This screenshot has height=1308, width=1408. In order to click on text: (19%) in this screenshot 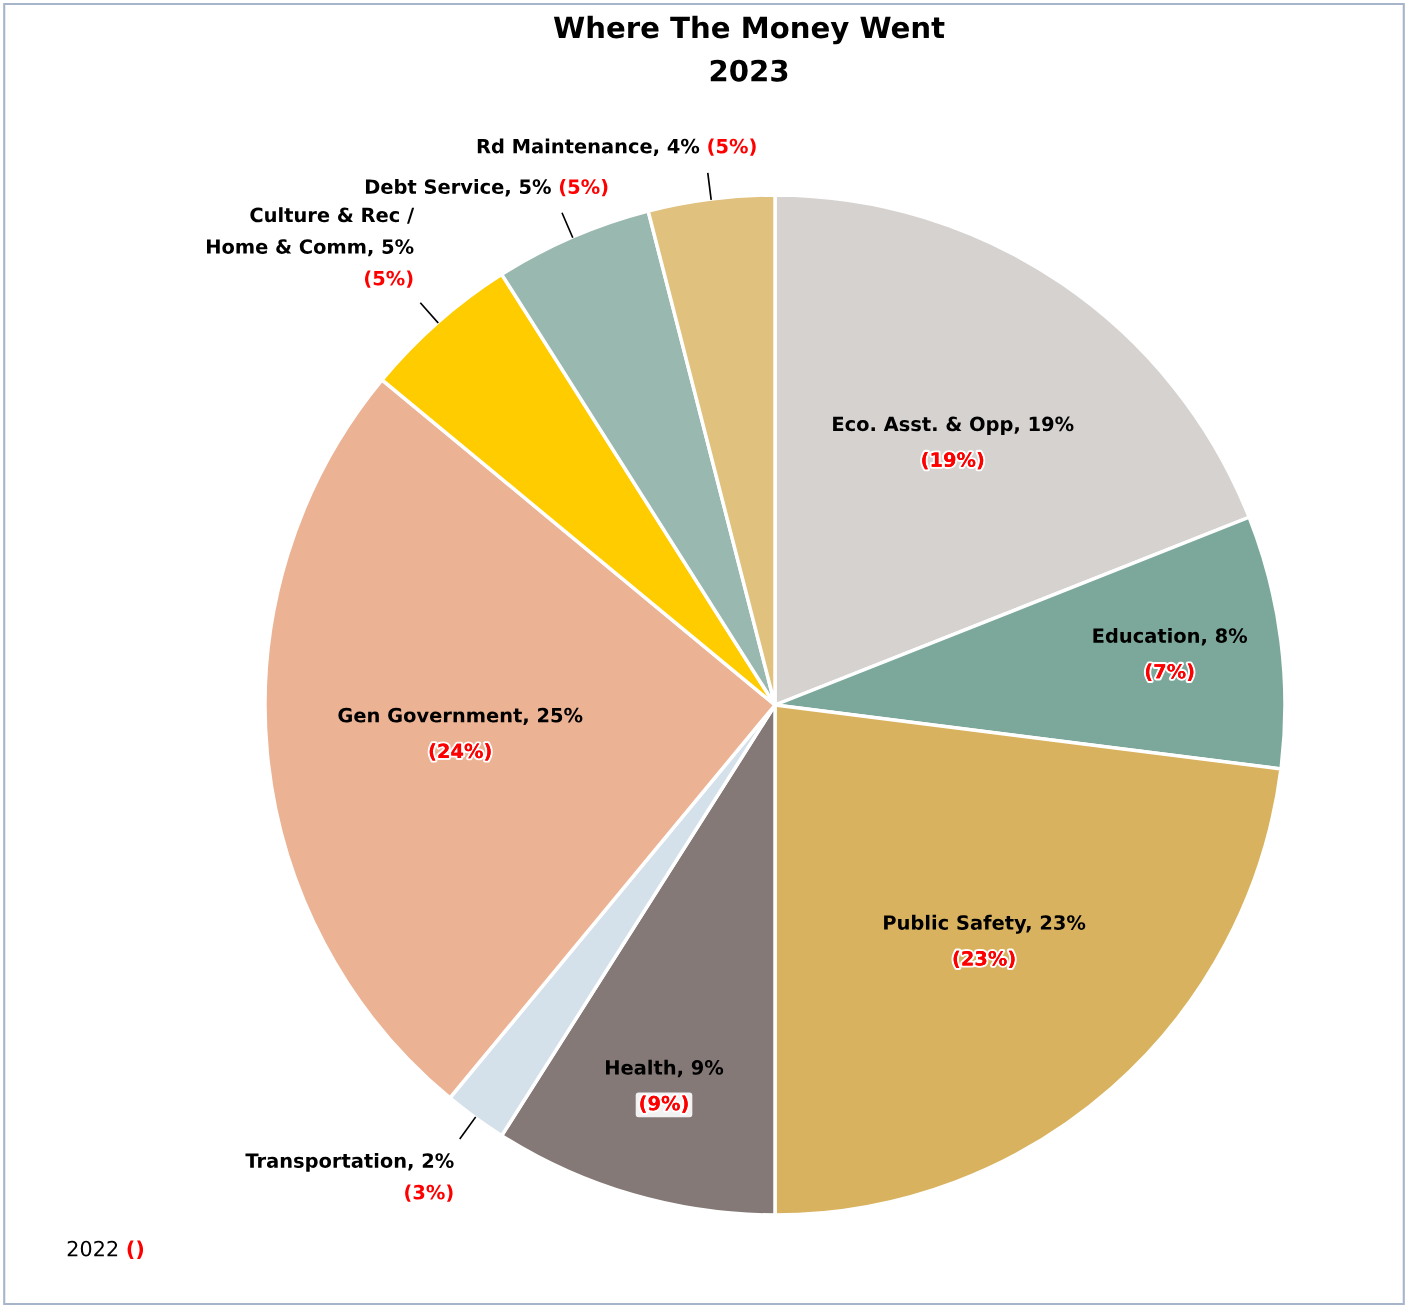, I will do `click(953, 460)`.